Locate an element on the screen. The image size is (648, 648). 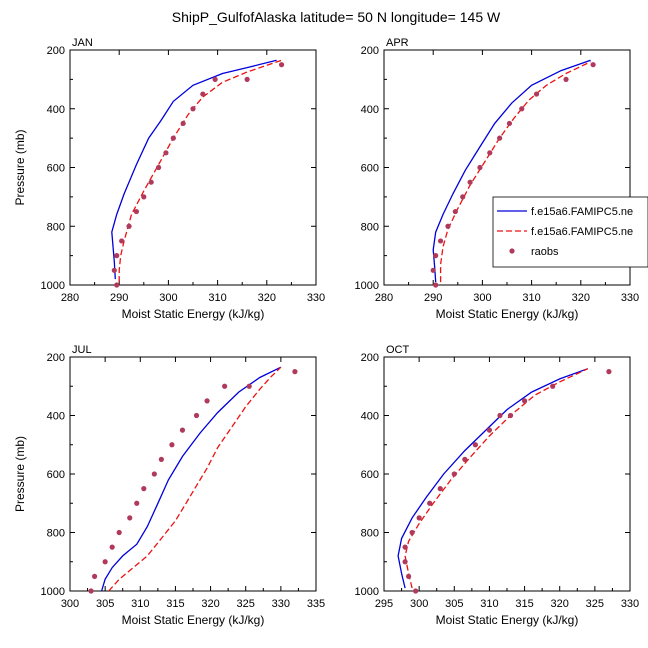
x-tick-label: 335 is located at coordinates (316, 604).